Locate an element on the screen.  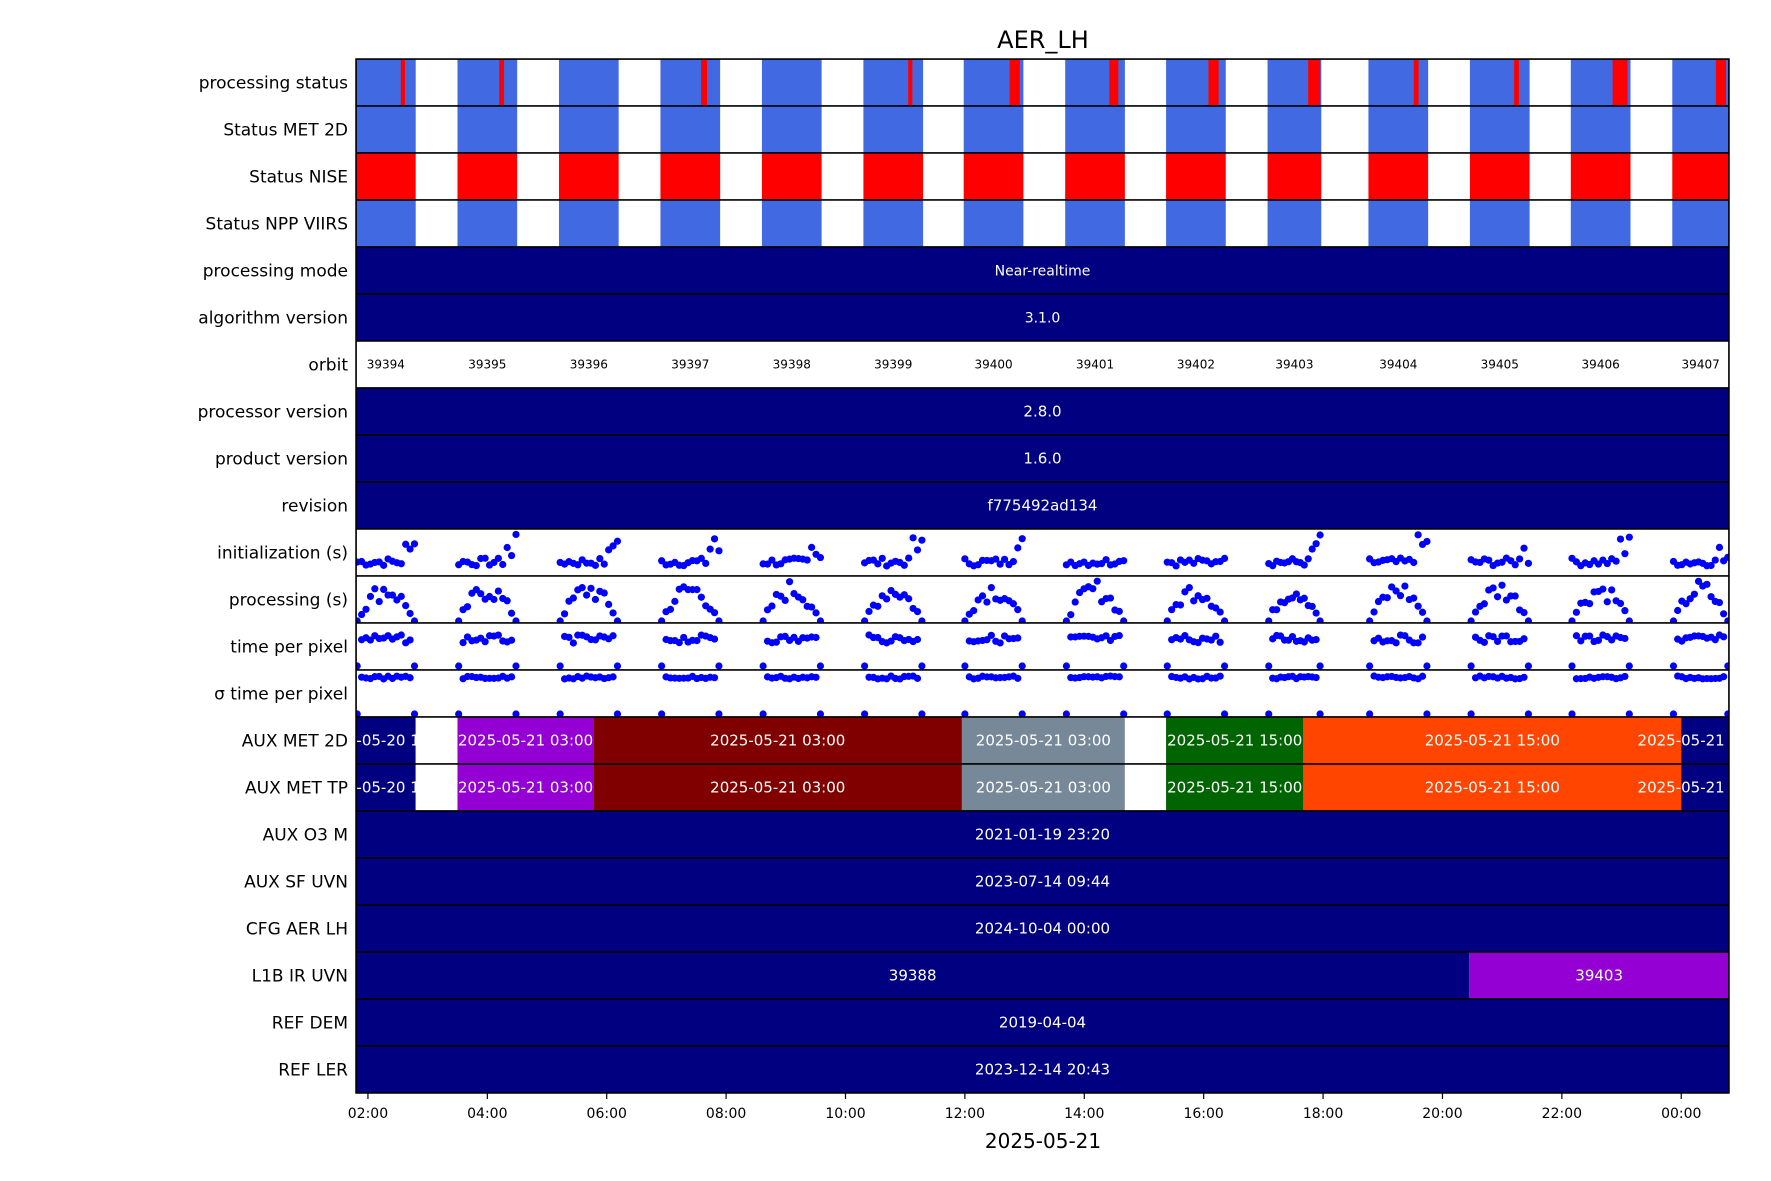
x-tick-label: 08:00 is located at coordinates (726, 1114).